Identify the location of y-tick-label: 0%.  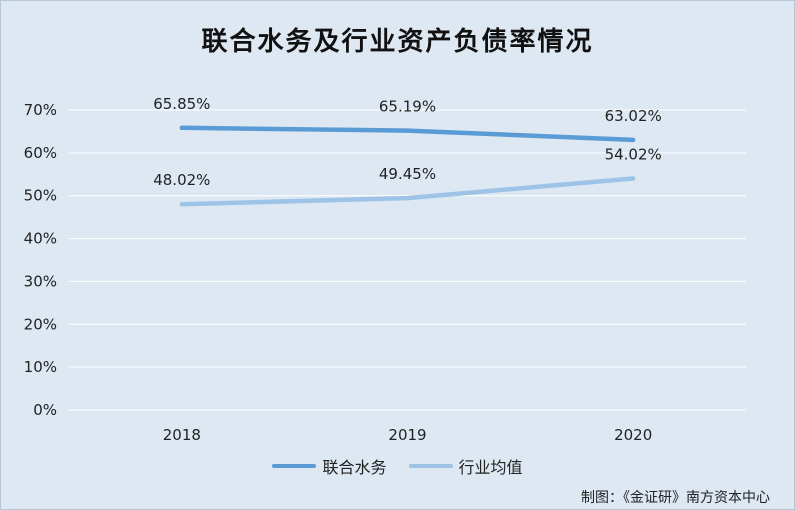
(45, 410).